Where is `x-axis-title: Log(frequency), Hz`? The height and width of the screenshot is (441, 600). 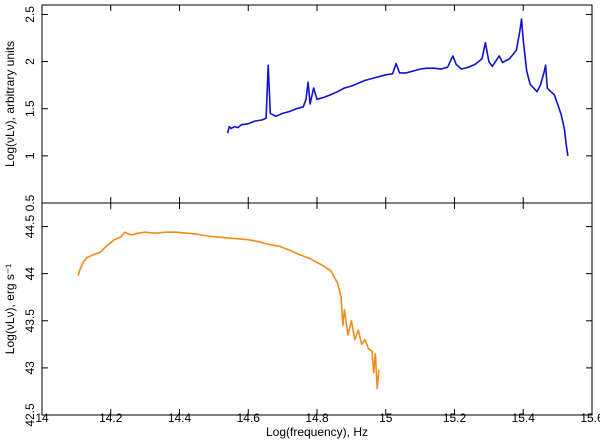 x-axis-title: Log(frequency), Hz is located at coordinates (317, 432).